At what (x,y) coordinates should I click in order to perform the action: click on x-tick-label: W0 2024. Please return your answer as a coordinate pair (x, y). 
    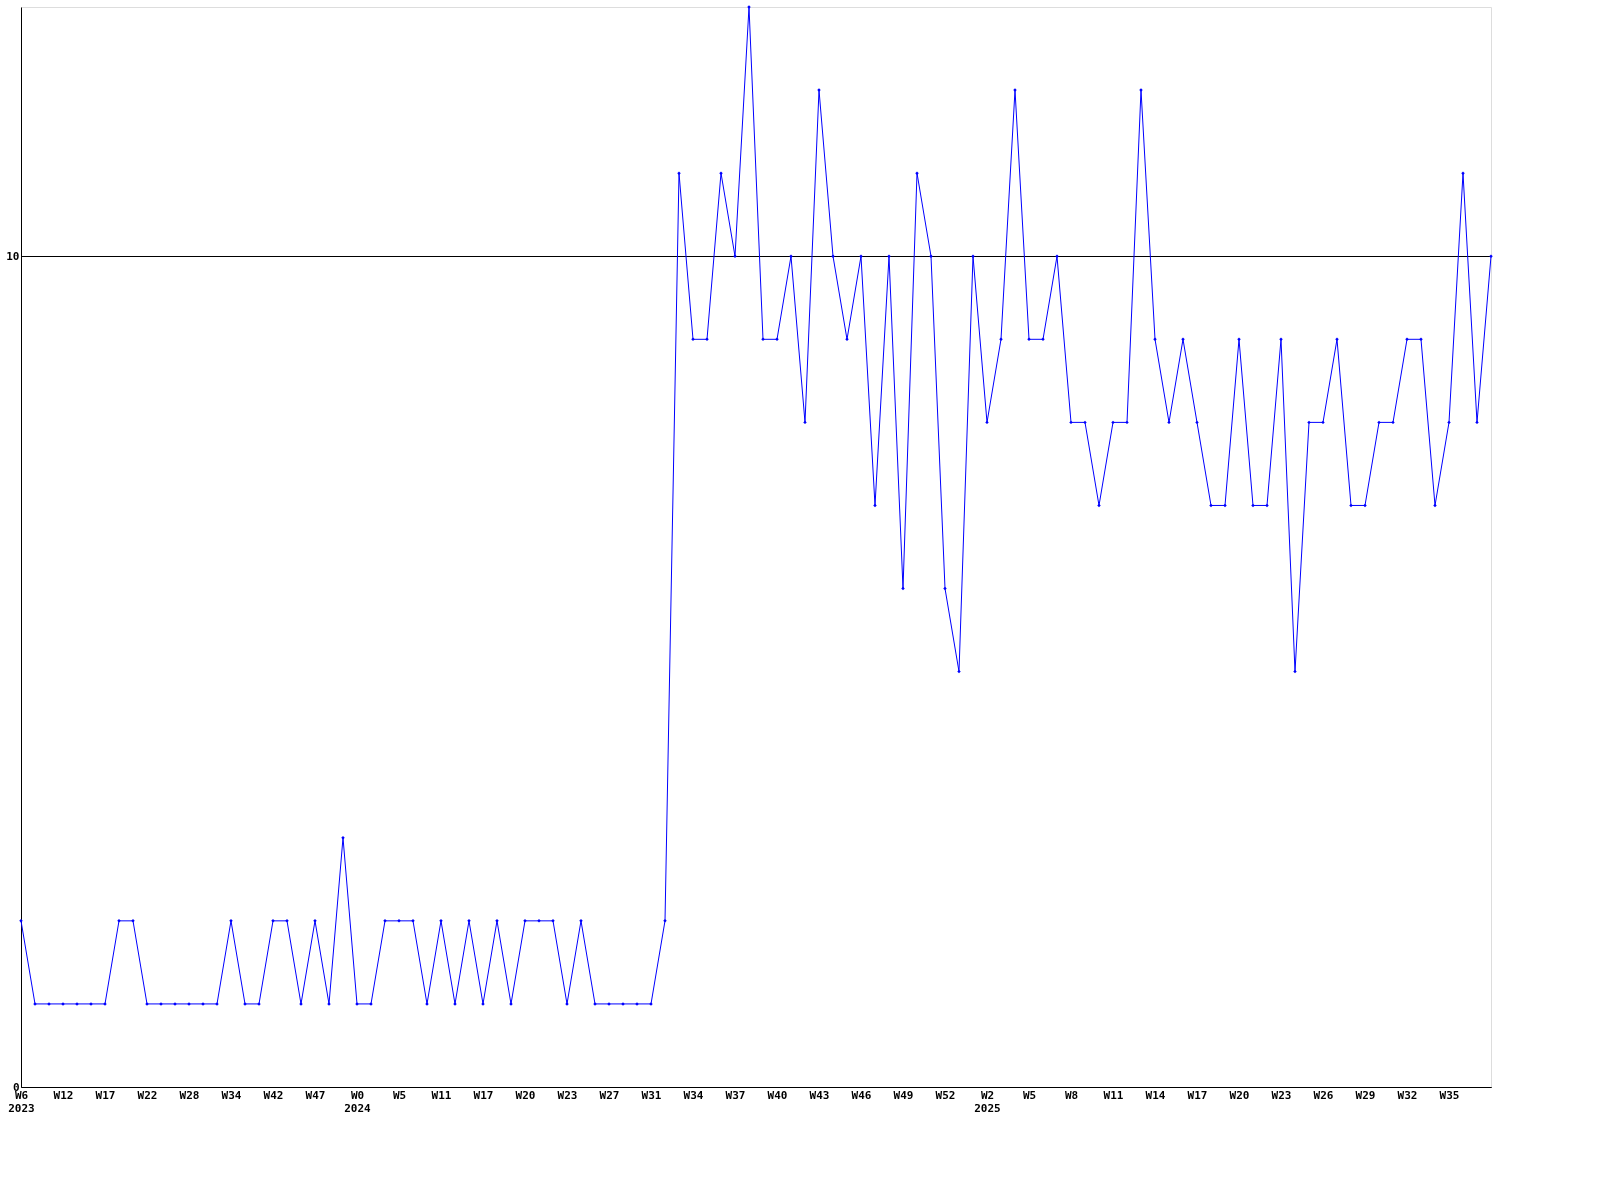
    Looking at the image, I should click on (358, 1101).